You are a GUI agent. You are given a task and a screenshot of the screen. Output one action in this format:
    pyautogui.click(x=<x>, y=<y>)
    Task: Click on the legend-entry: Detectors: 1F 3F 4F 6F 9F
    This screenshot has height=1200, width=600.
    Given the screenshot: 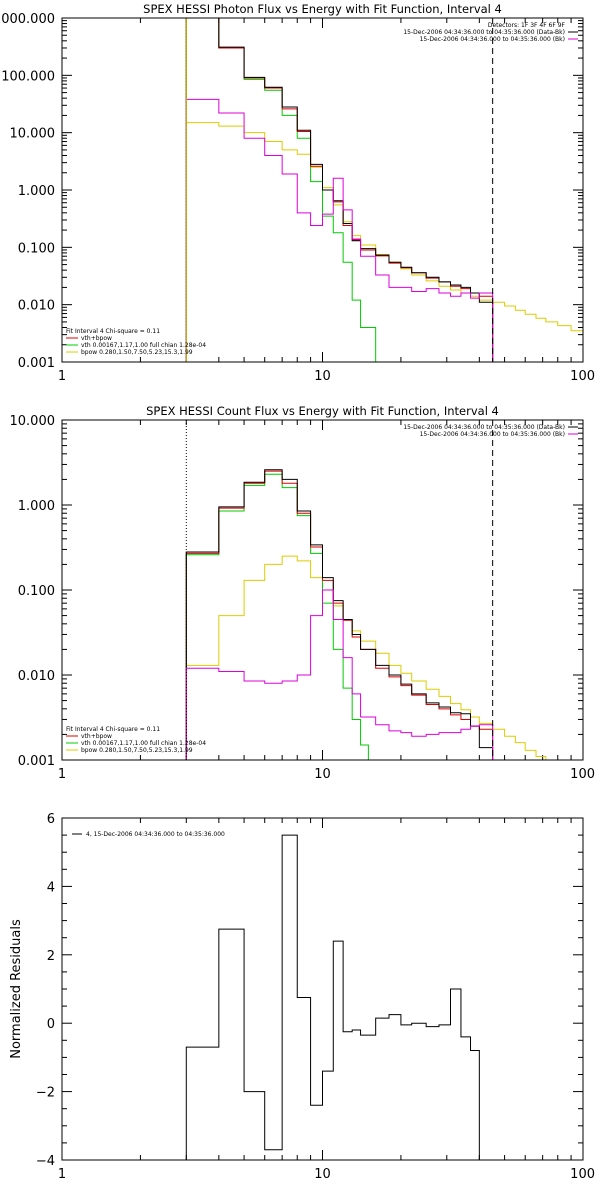 What is the action you would take?
    pyautogui.click(x=527, y=25)
    